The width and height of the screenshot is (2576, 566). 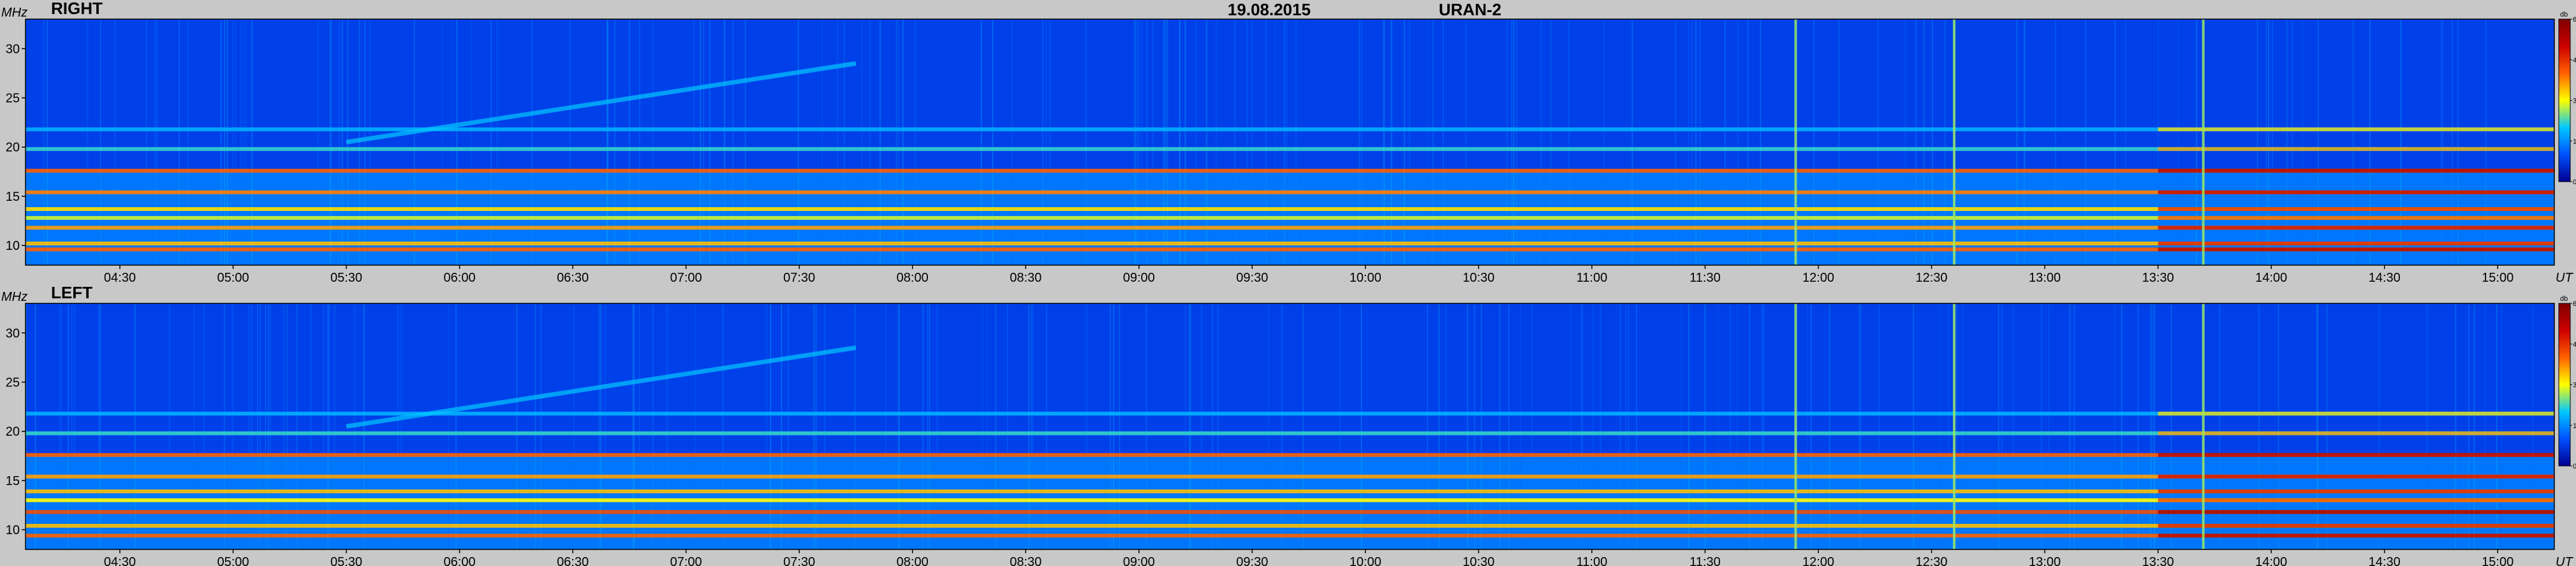 What do you see at coordinates (71, 292) in the screenshot?
I see `panel-title: LEFT` at bounding box center [71, 292].